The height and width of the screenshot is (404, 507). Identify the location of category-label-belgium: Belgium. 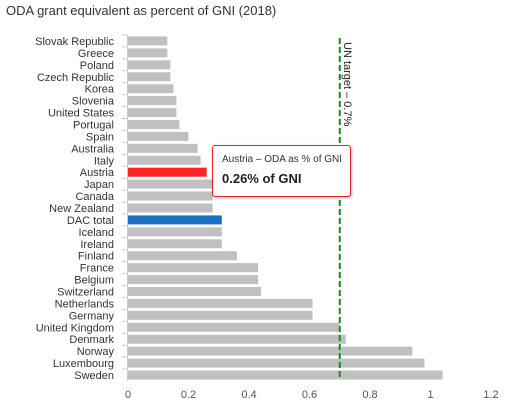
(94, 281).